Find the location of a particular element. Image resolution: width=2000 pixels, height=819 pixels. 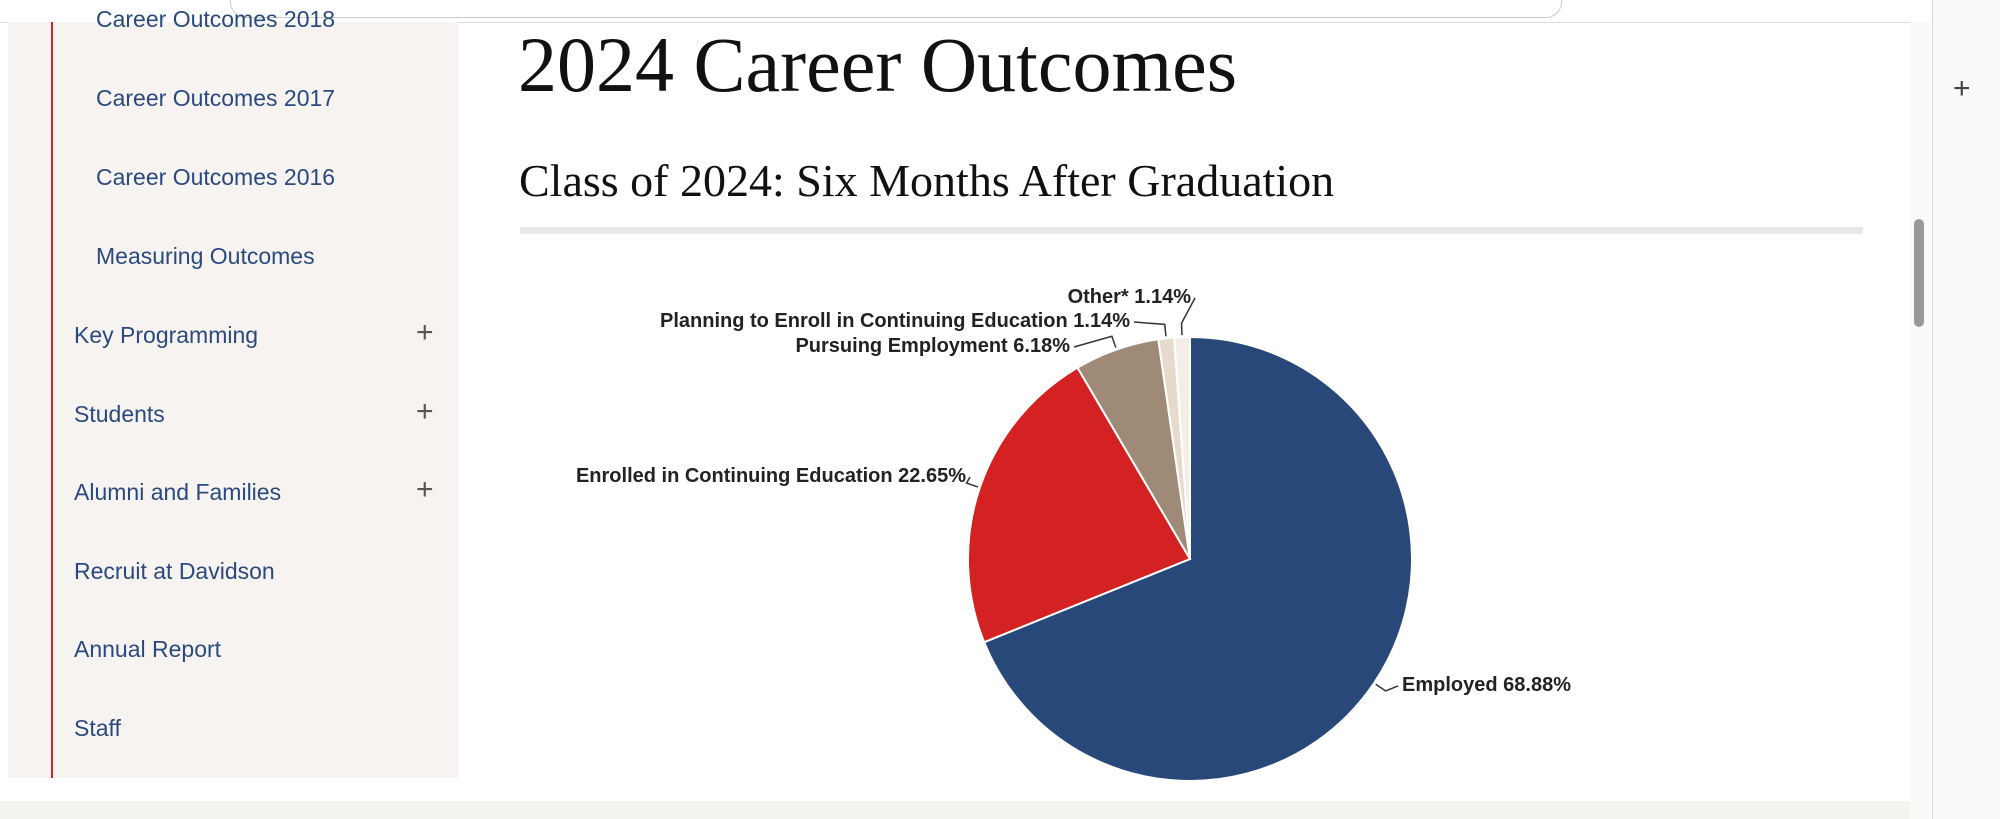

nav-link: Annual Report is located at coordinates (148, 649).